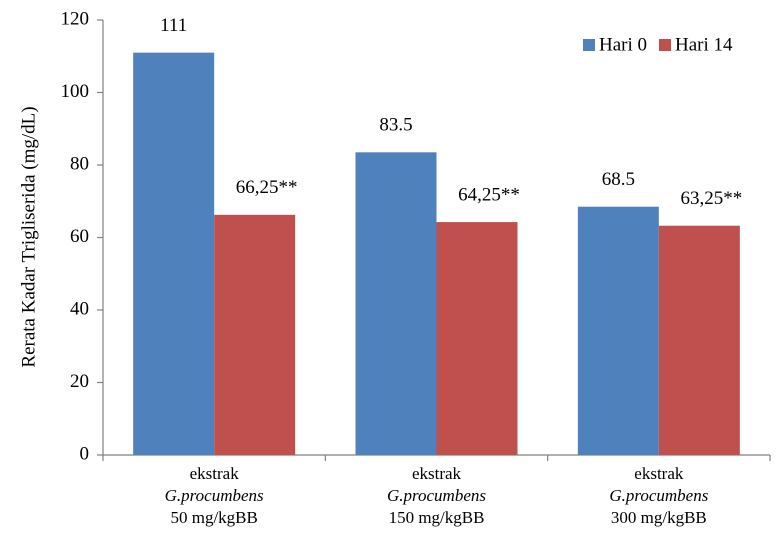 This screenshot has width=783, height=540. Describe the element at coordinates (75, 18) in the screenshot. I see `y-tick-label: 120` at that location.